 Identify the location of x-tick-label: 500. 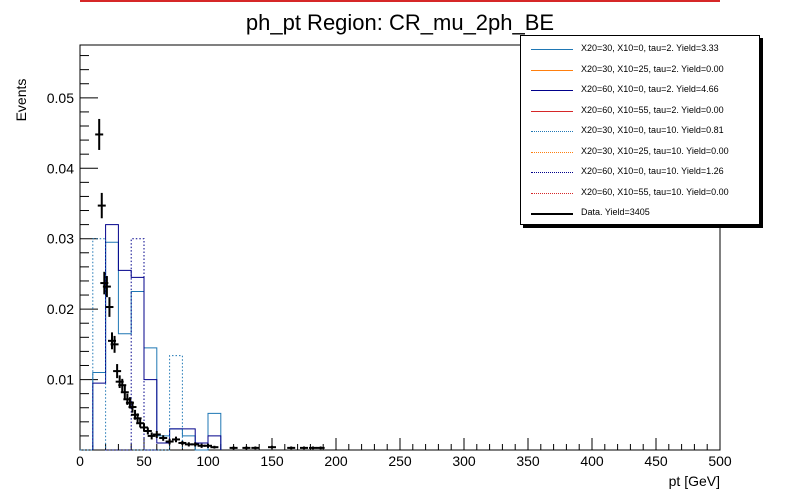
(720, 461).